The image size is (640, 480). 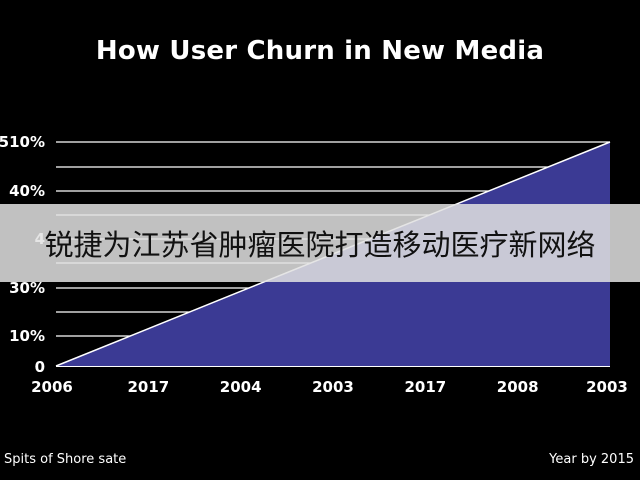 What do you see at coordinates (22, 254) in the screenshot?
I see `y-axis-ticks: 510%40%430%10%0` at bounding box center [22, 254].